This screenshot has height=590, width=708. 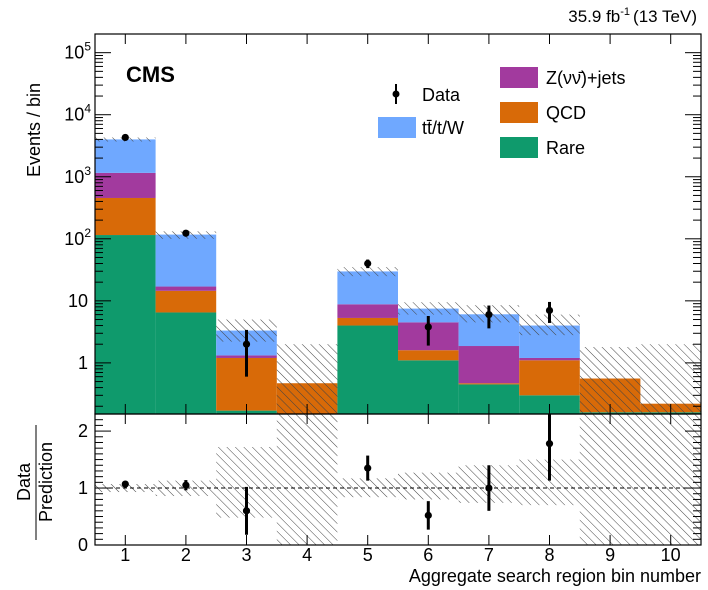 What do you see at coordinates (34, 130) in the screenshot?
I see `y-axis-label: Events / bin` at bounding box center [34, 130].